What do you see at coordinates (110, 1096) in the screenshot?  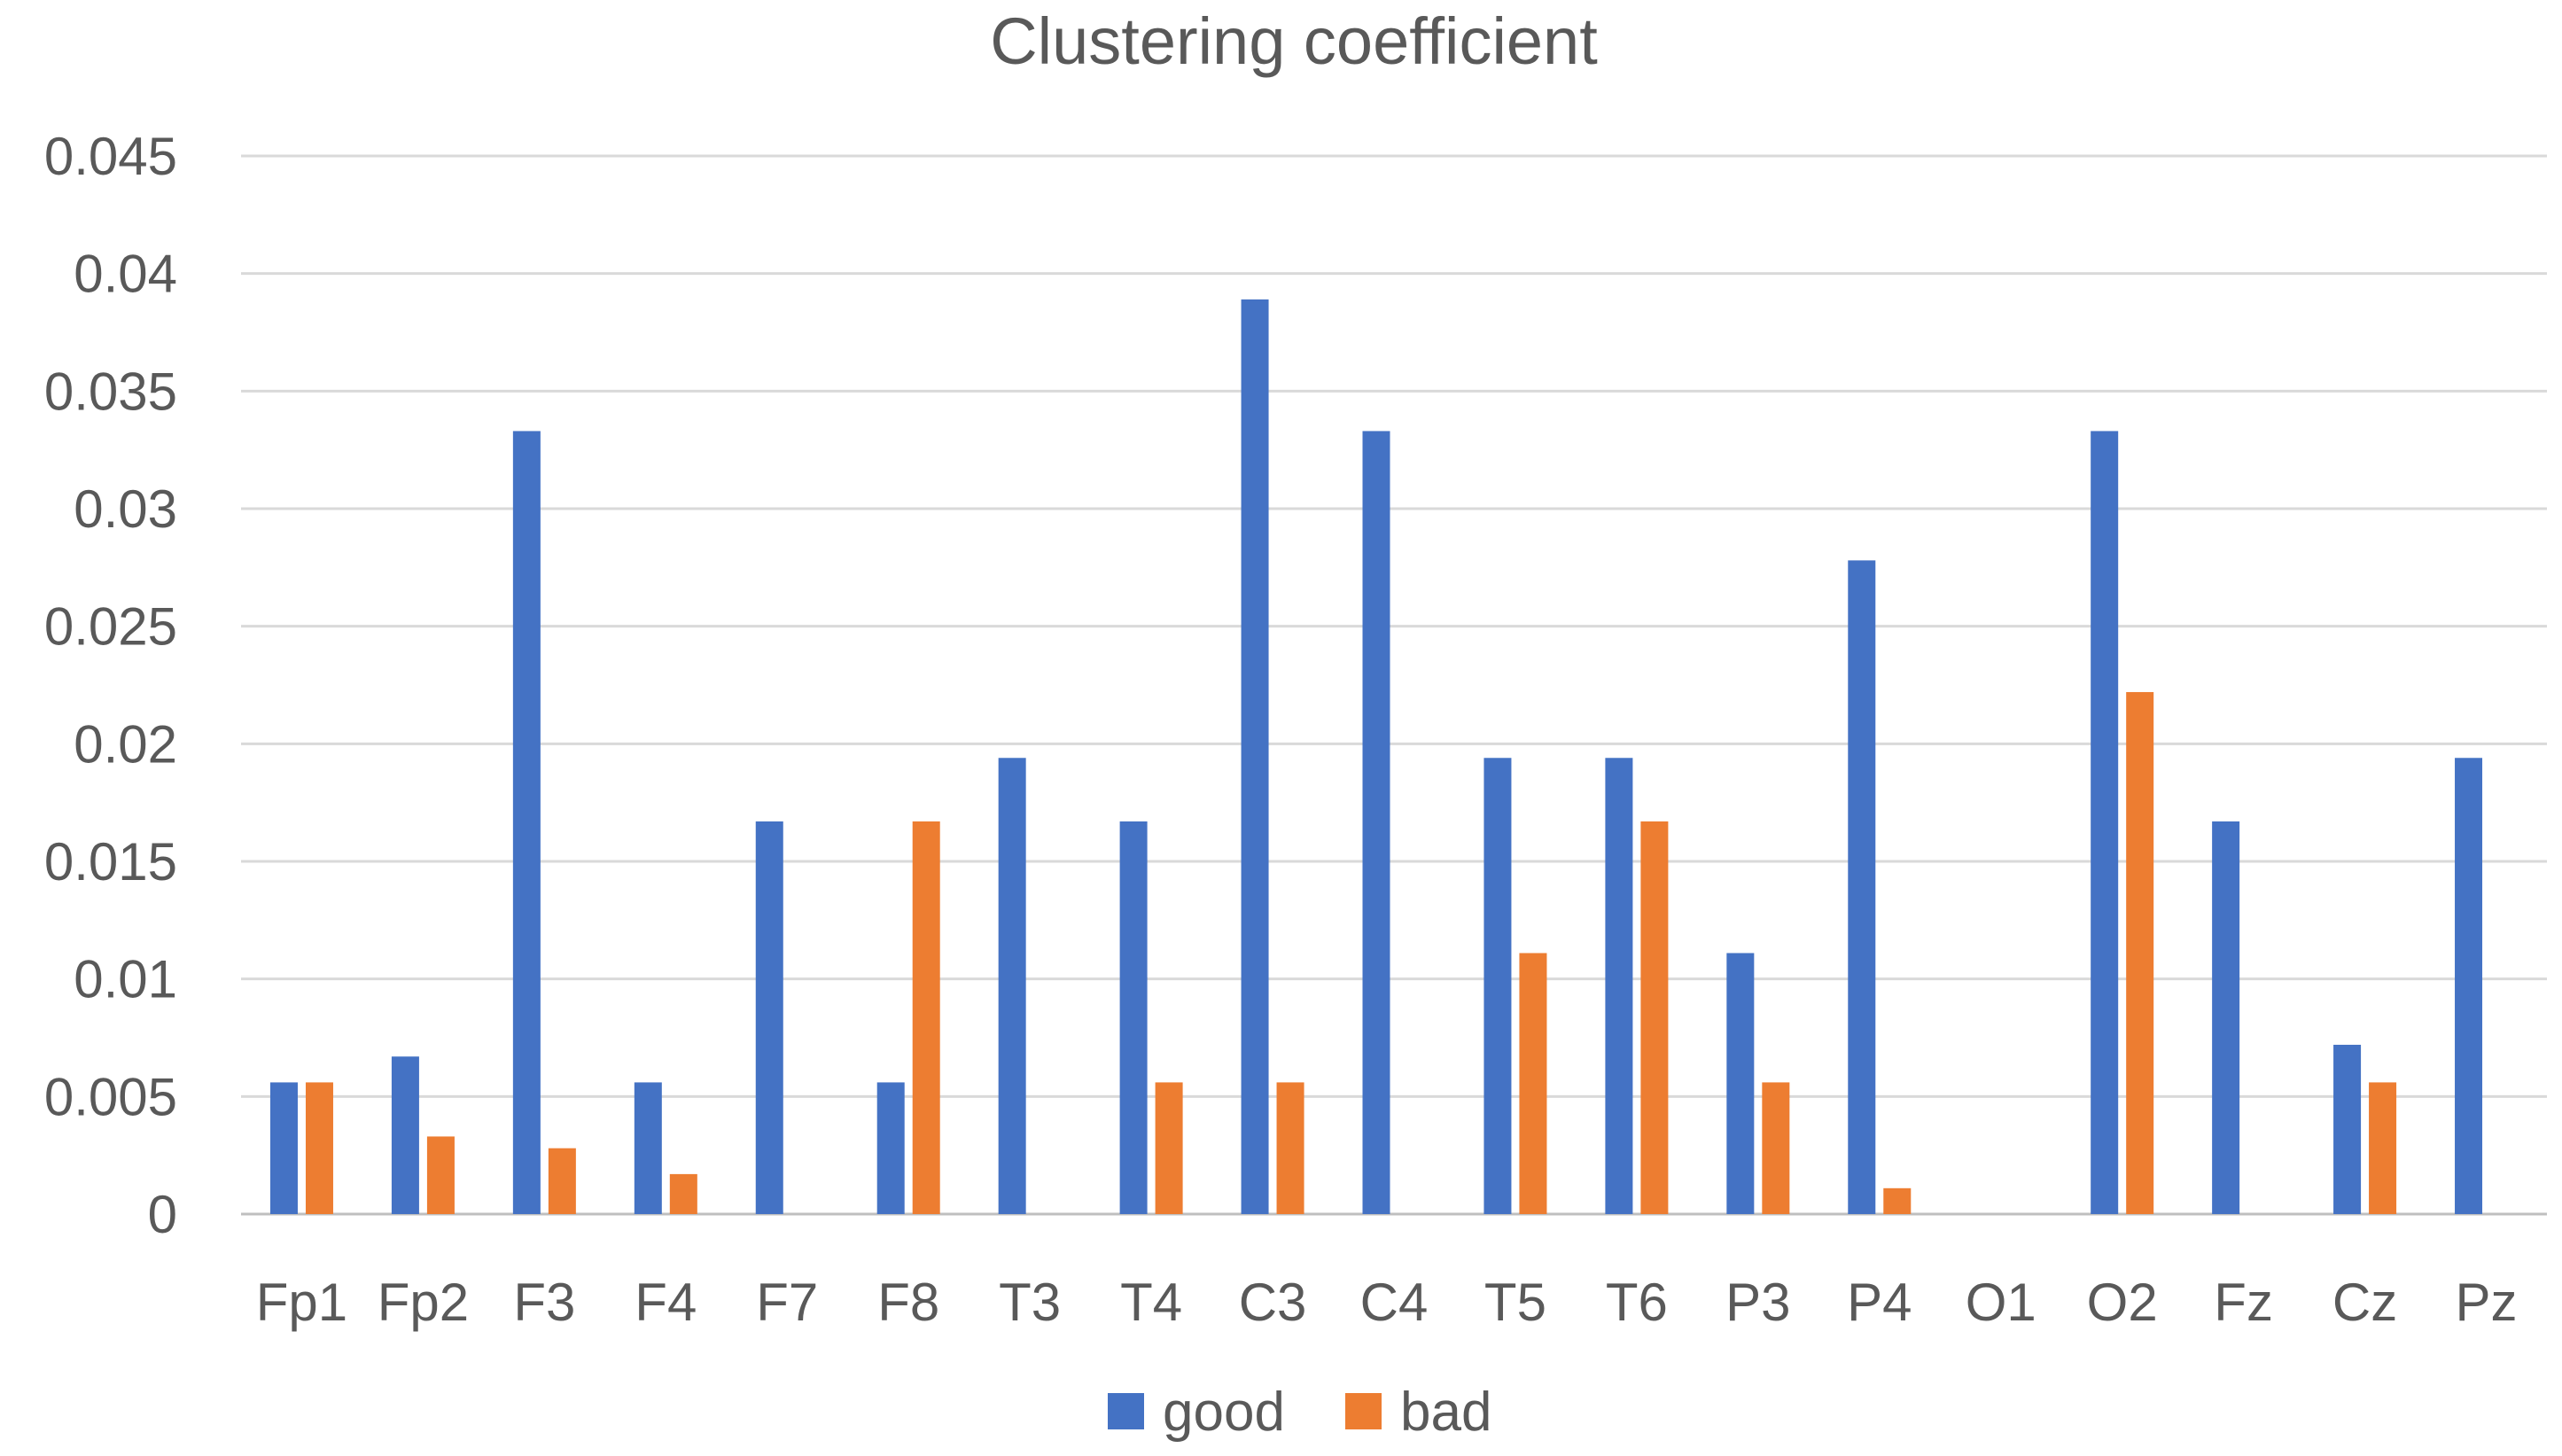 I see `y-tick-label: 0.005` at bounding box center [110, 1096].